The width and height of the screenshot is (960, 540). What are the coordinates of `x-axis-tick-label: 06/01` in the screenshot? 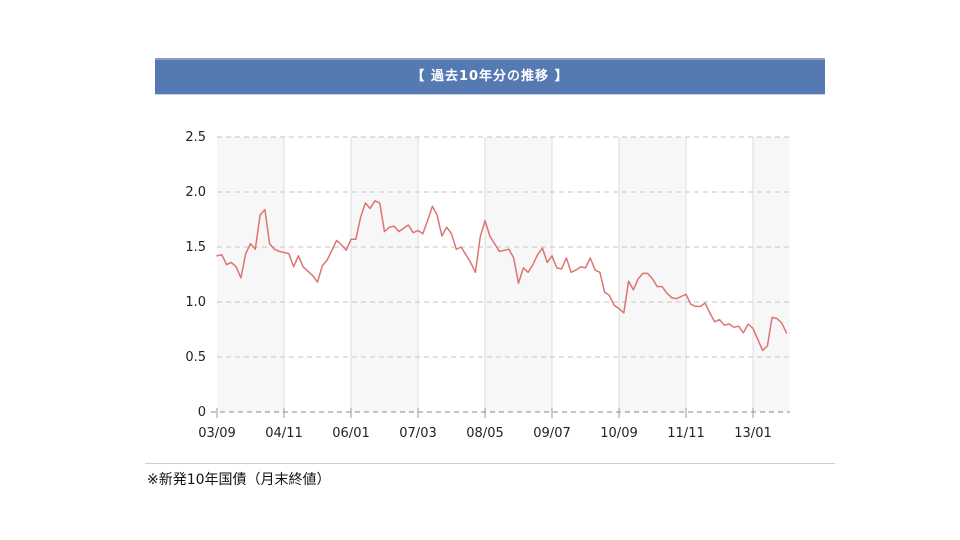 It's located at (350, 433).